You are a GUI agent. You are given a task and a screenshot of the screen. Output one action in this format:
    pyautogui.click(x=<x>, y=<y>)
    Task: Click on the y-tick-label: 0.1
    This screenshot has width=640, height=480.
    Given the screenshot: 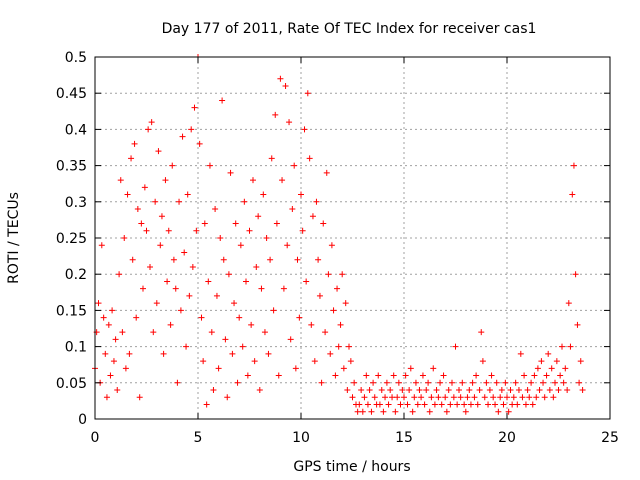 What is the action you would take?
    pyautogui.click(x=76, y=348)
    